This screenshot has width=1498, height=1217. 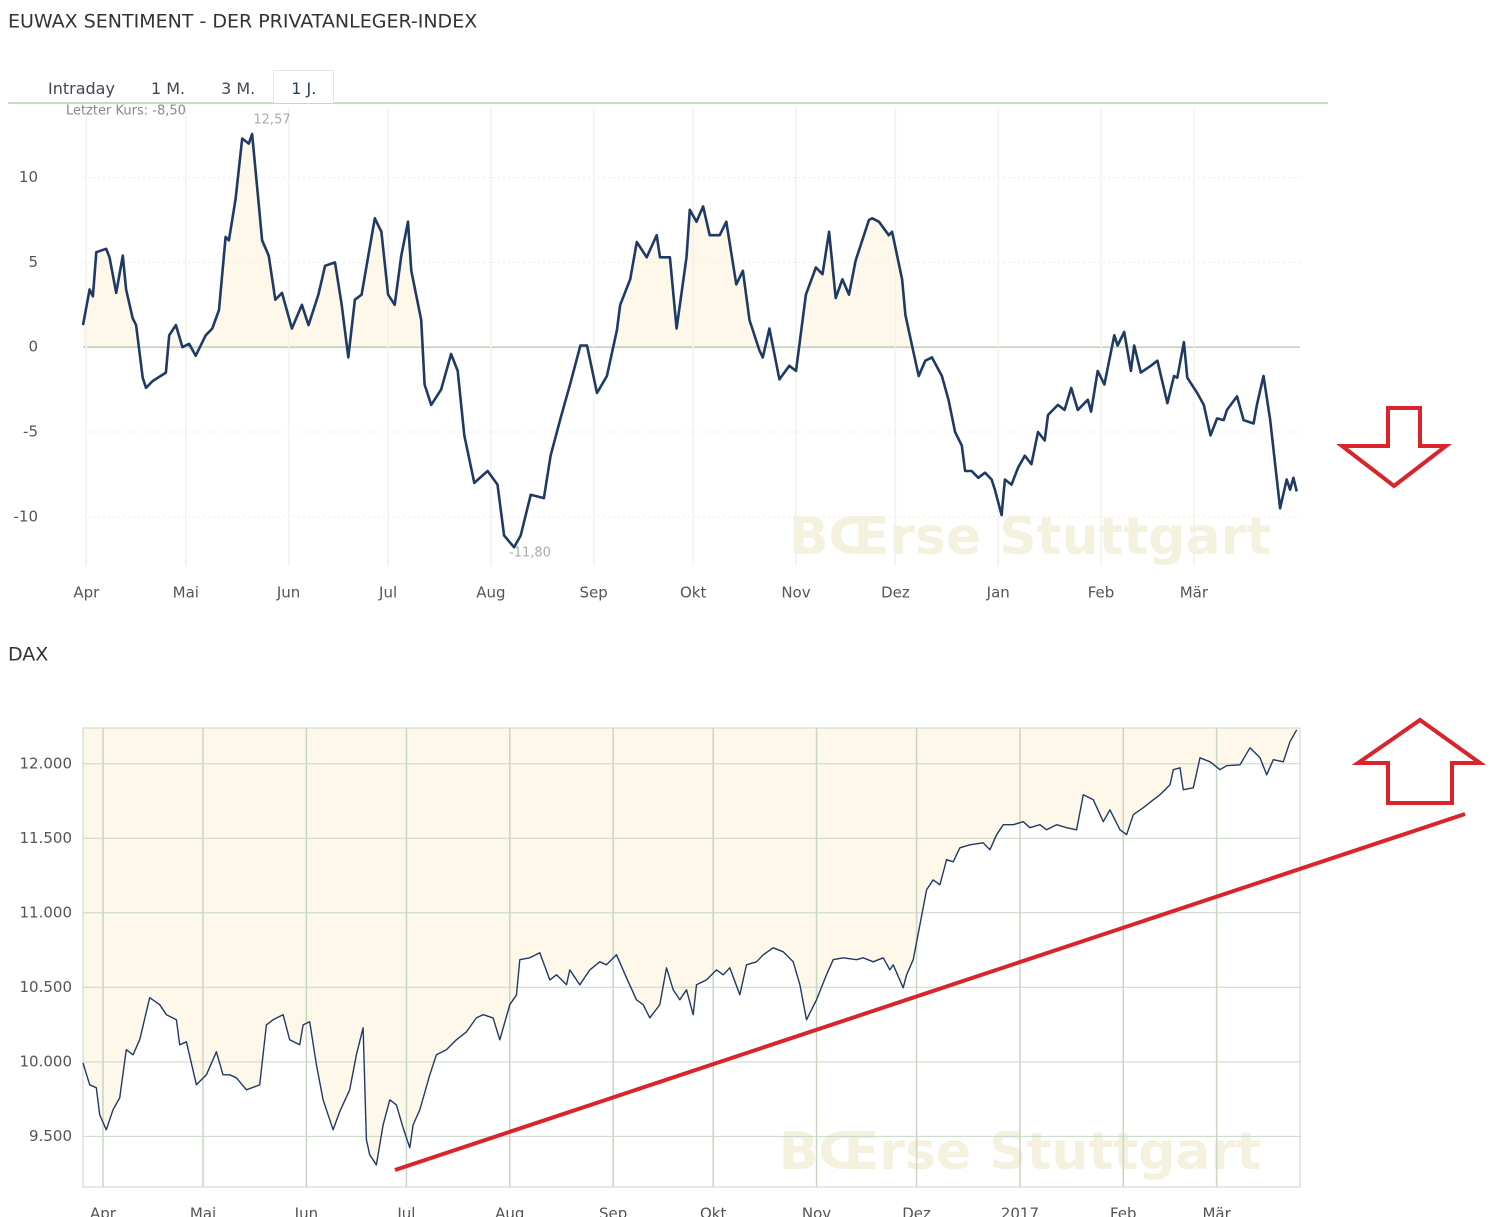 What do you see at coordinates (46, 912) in the screenshot?
I see `y-tick-label: 11.000` at bounding box center [46, 912].